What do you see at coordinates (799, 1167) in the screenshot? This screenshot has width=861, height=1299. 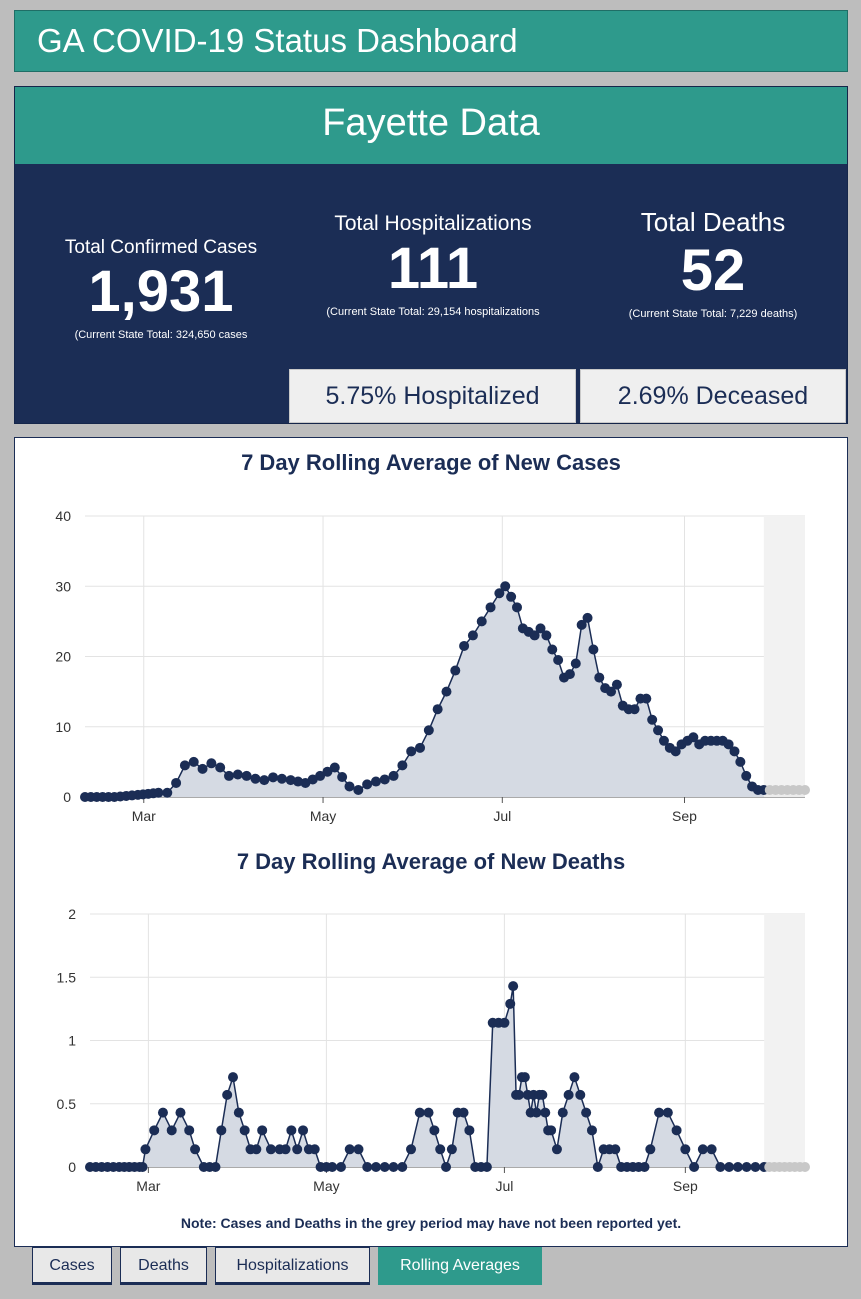 I see `grey-period-point` at bounding box center [799, 1167].